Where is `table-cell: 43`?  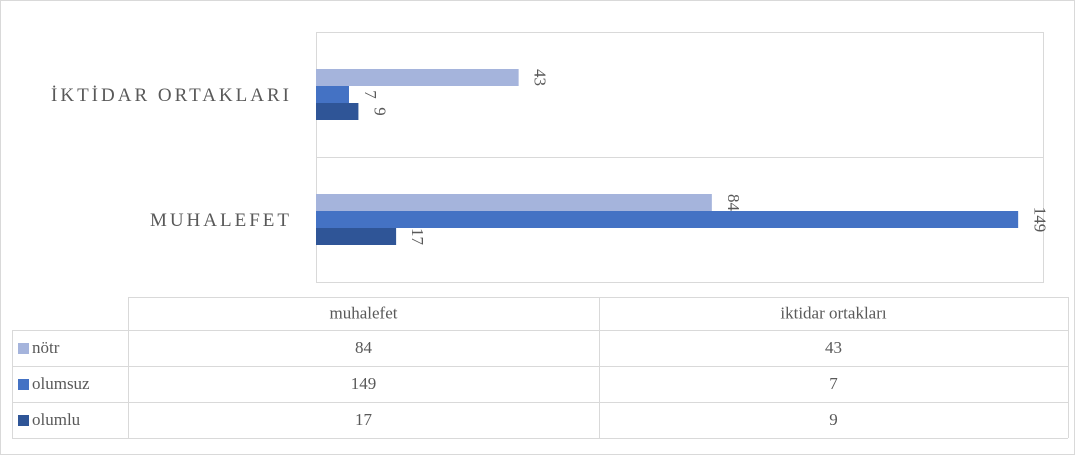
table-cell: 43 is located at coordinates (833, 347).